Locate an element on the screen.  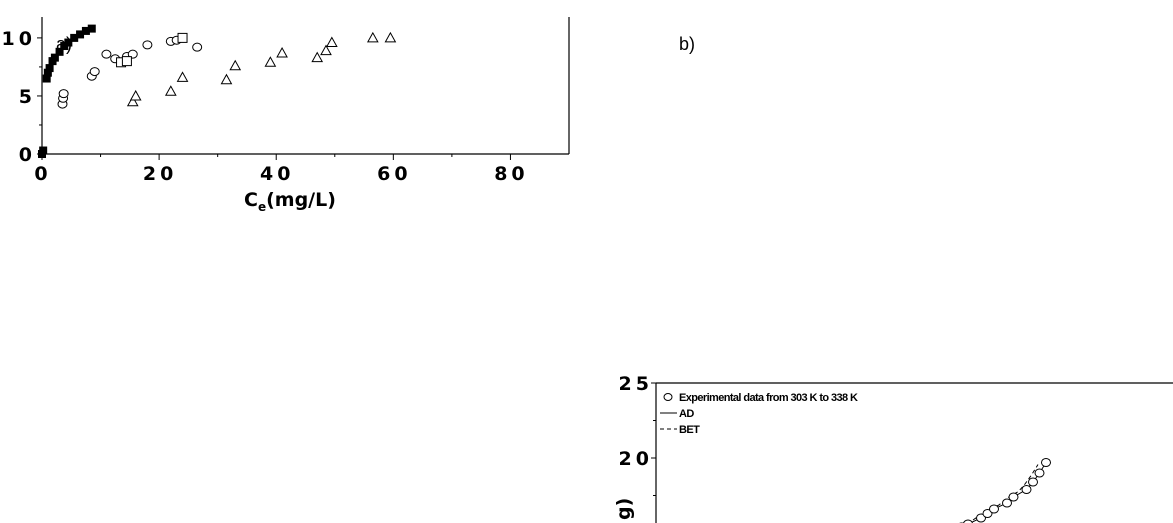
y-tick-label: 0 is located at coordinates (27, 155).